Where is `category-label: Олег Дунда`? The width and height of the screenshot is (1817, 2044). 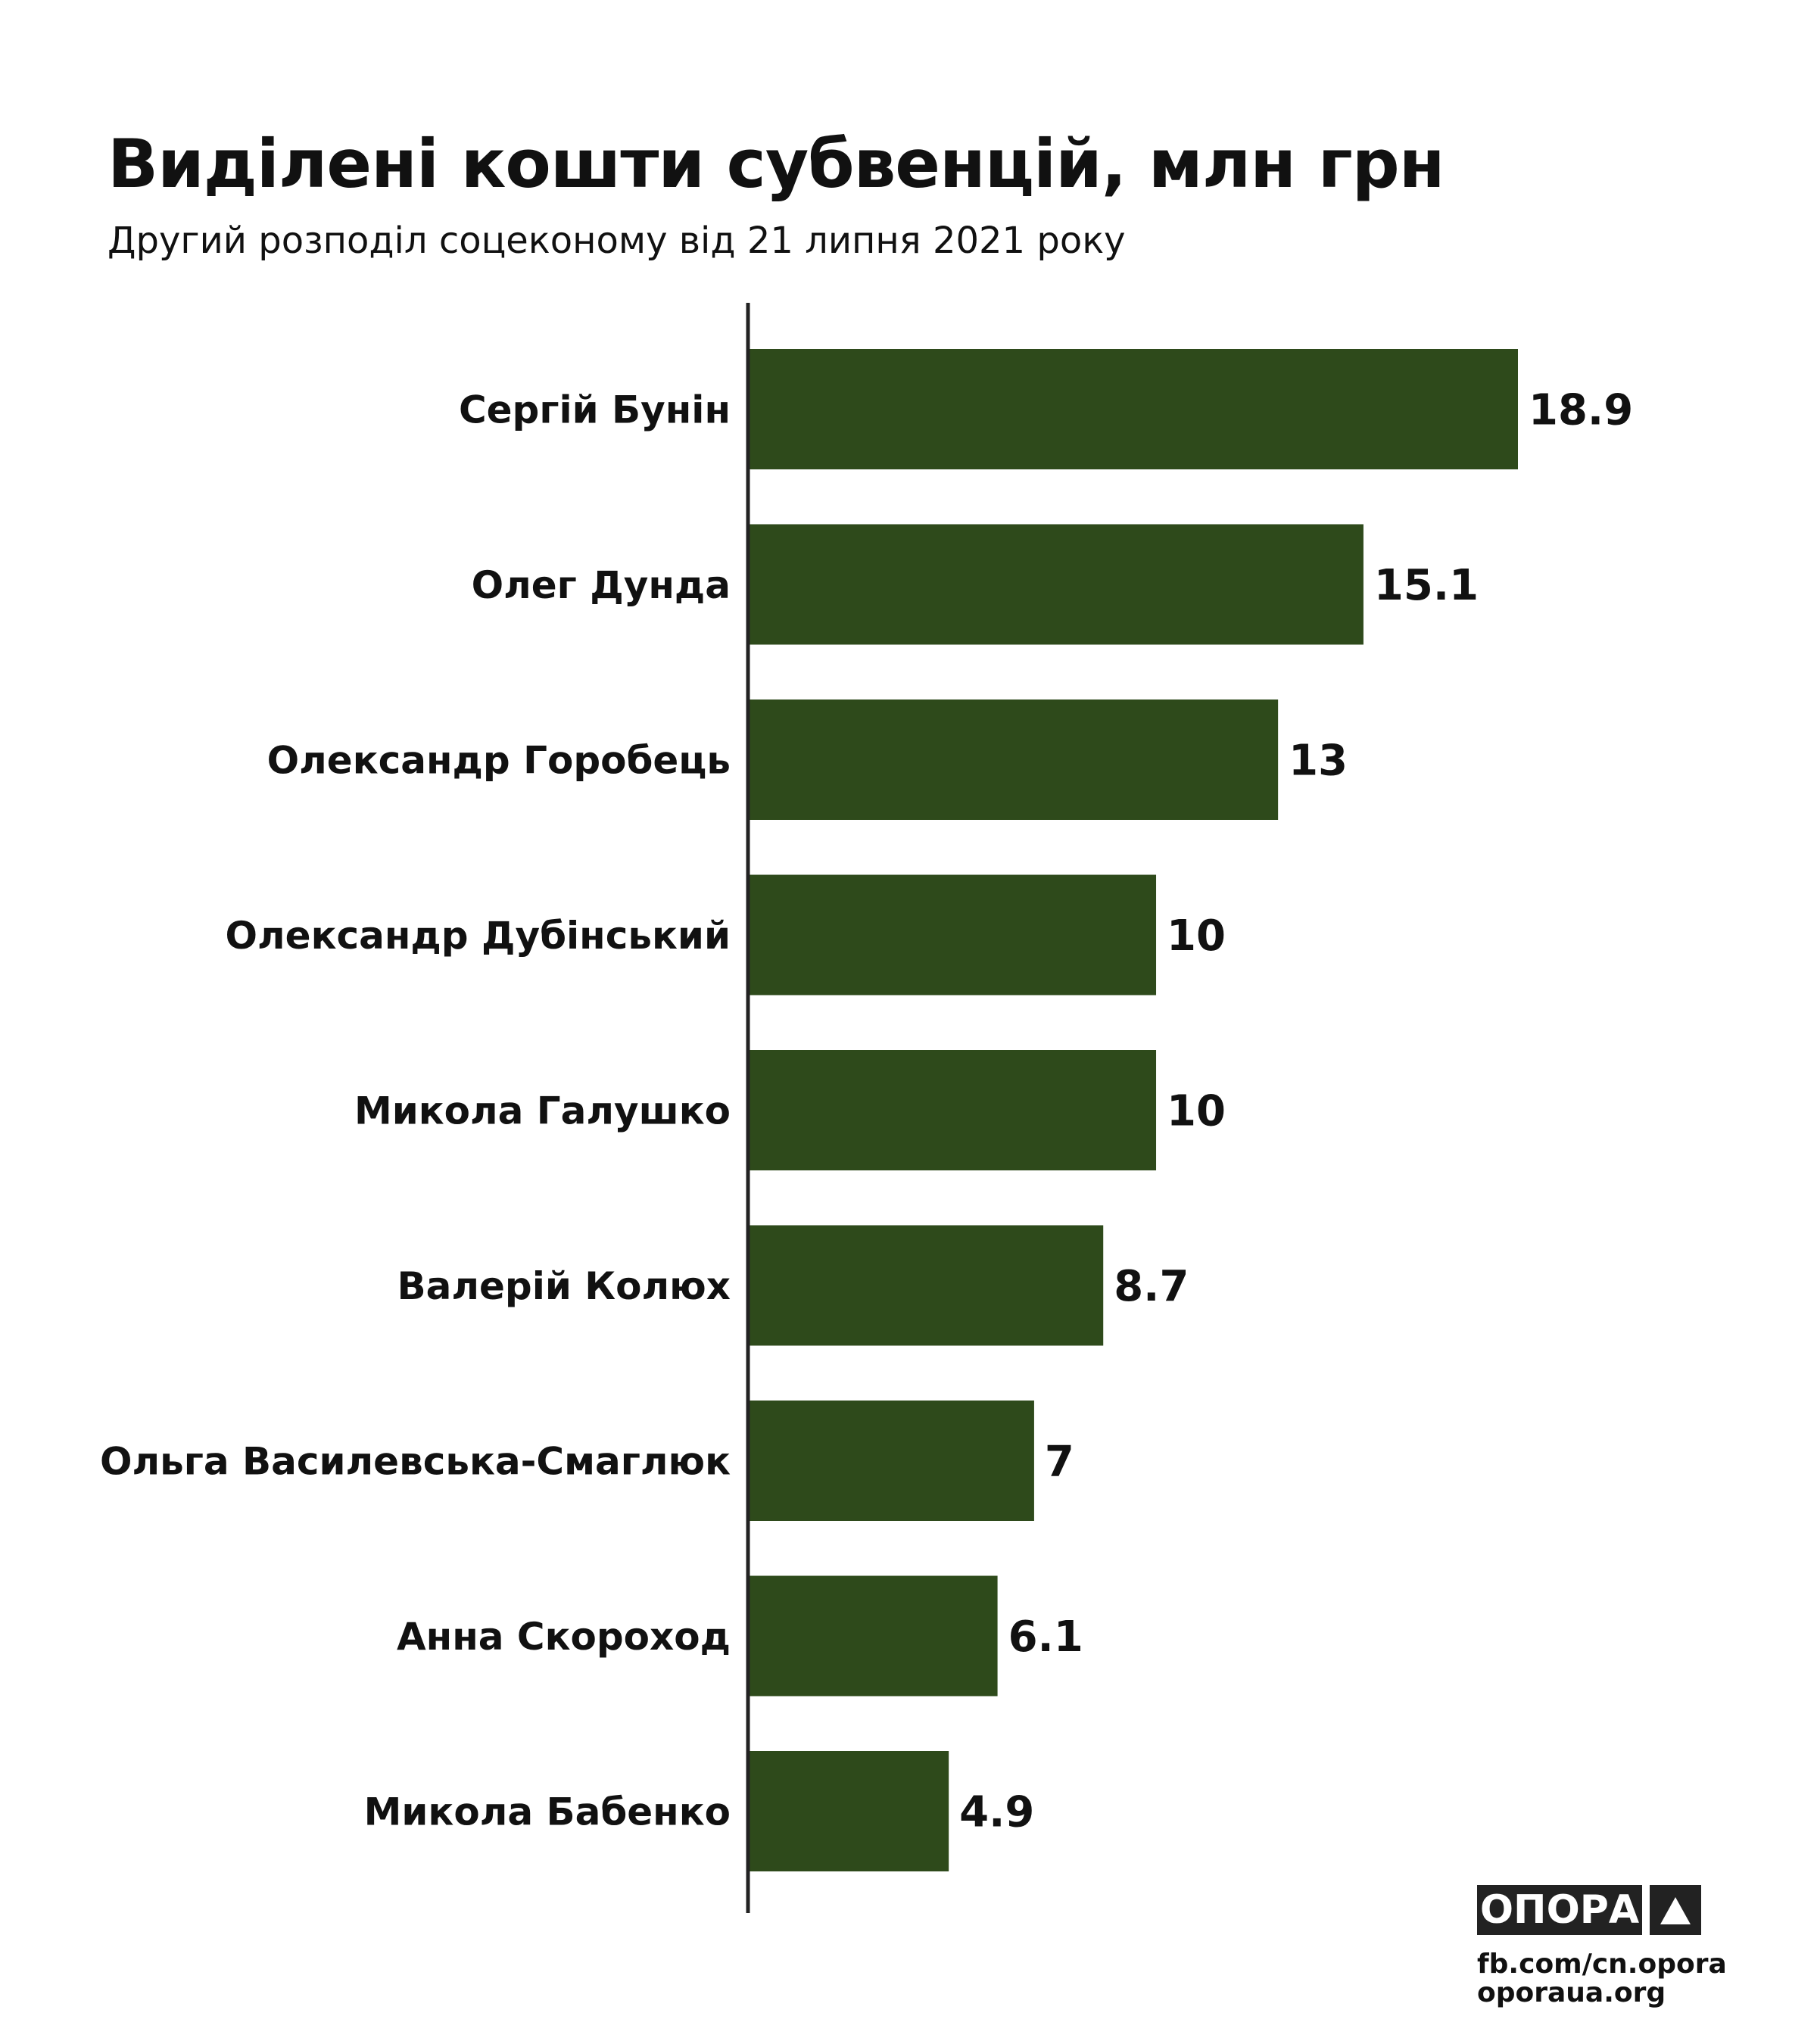 category-label: Олег Дунда is located at coordinates (601, 585).